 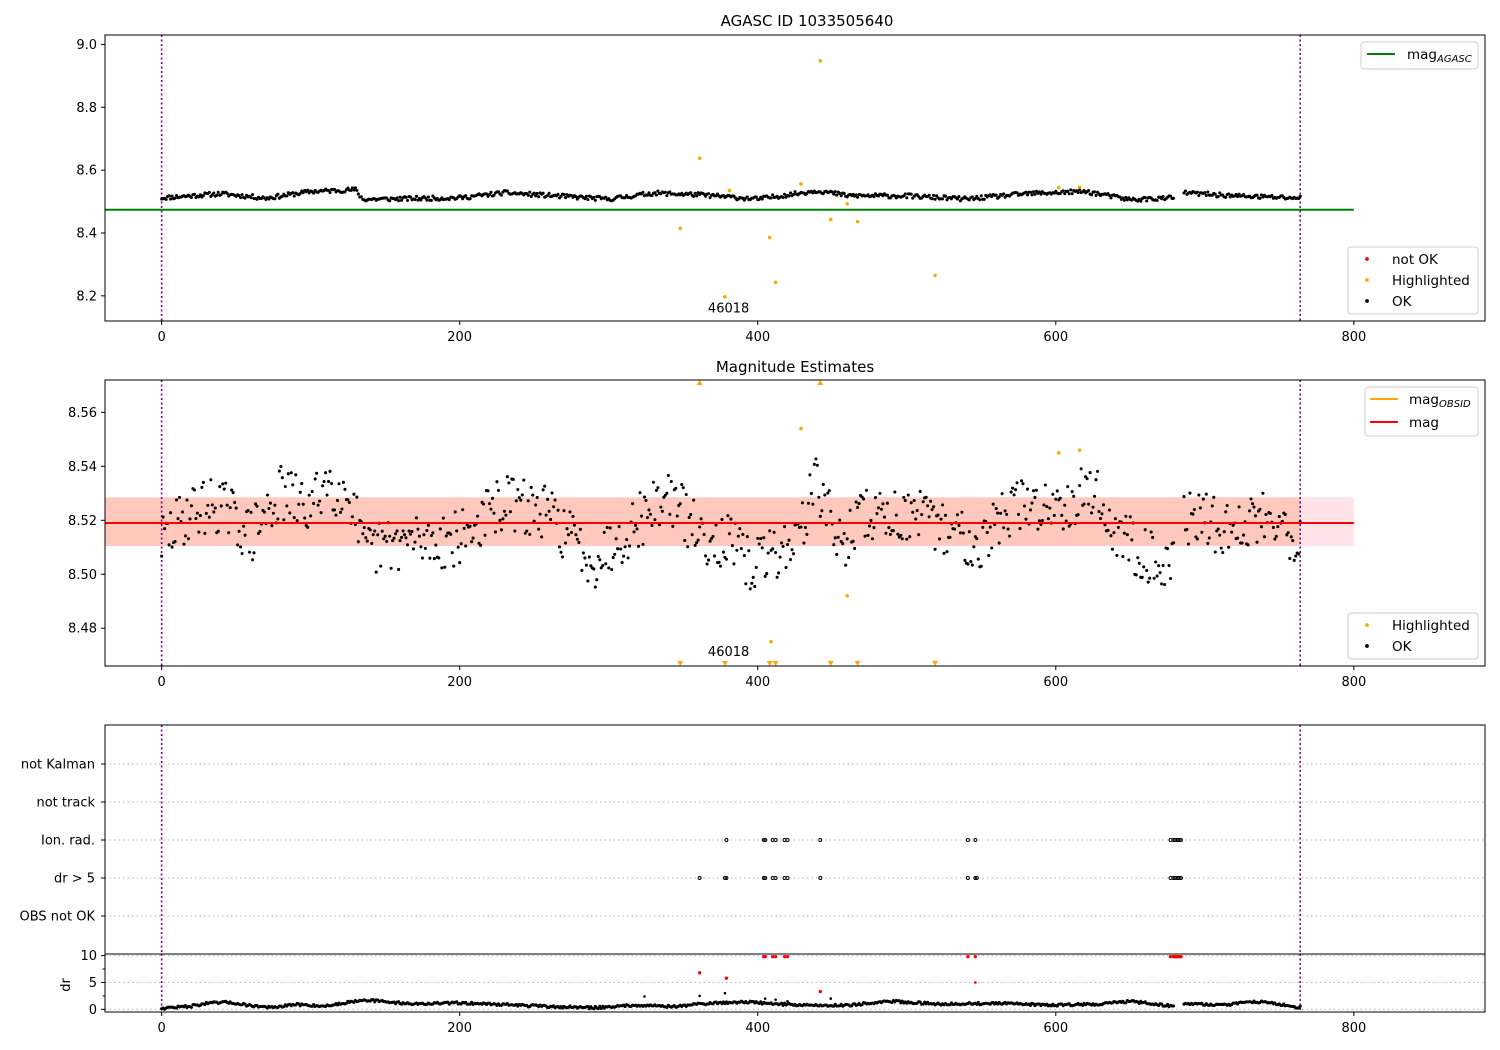 What do you see at coordinates (935, 663) in the screenshot?
I see `highlighted-clipped-down-marker` at bounding box center [935, 663].